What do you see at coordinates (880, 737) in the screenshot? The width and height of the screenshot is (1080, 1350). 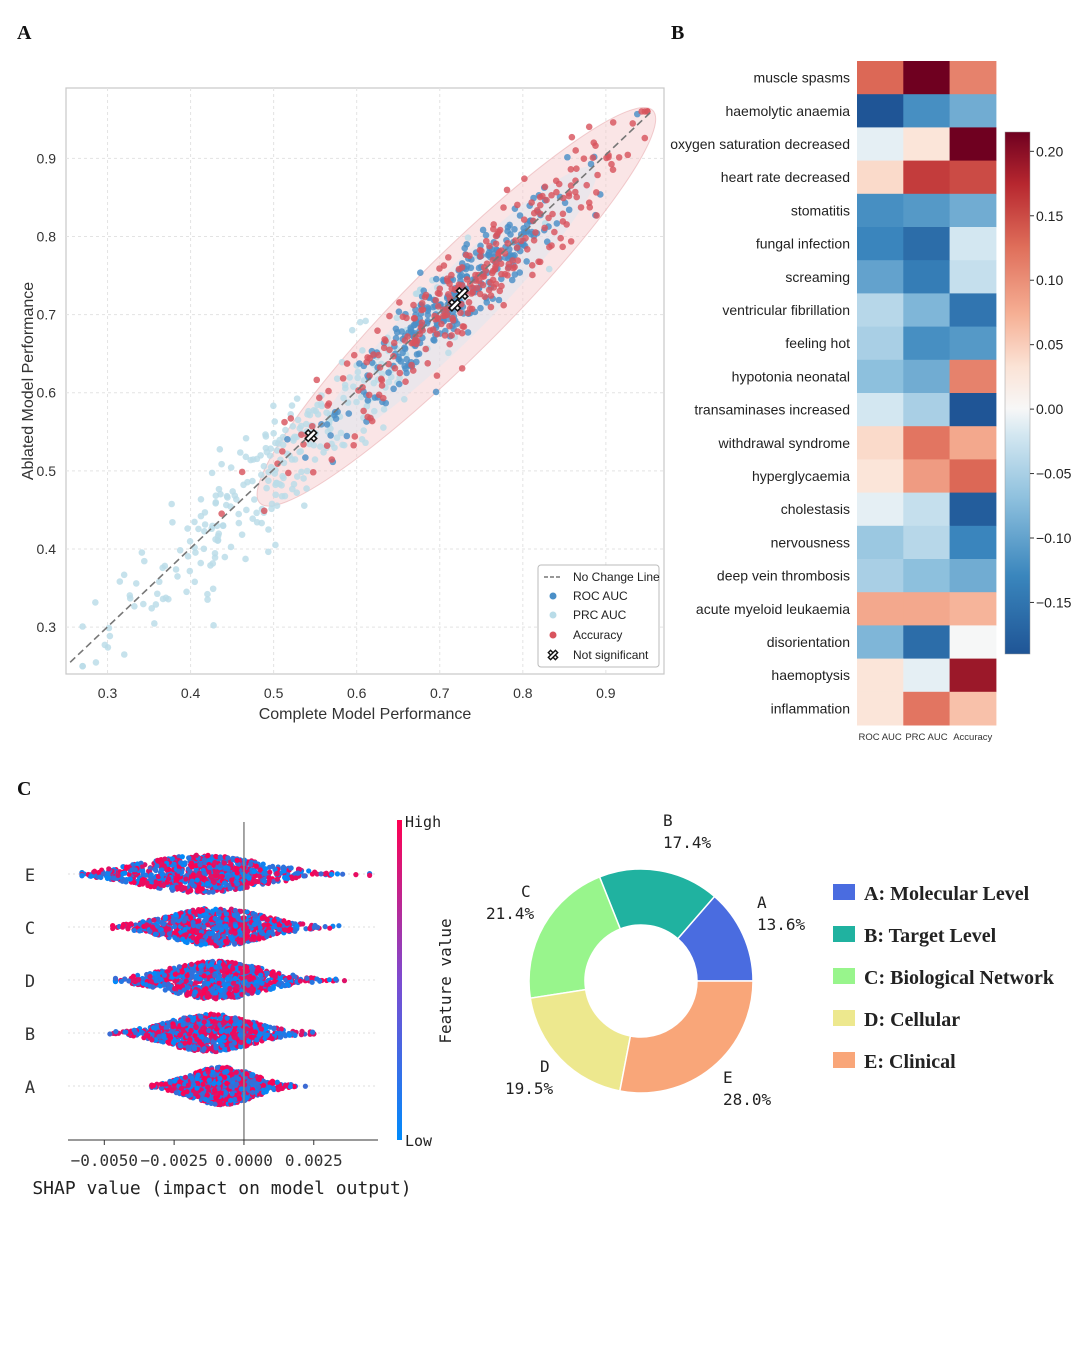 I see `heatmap-column-label: ROC AUC` at bounding box center [880, 737].